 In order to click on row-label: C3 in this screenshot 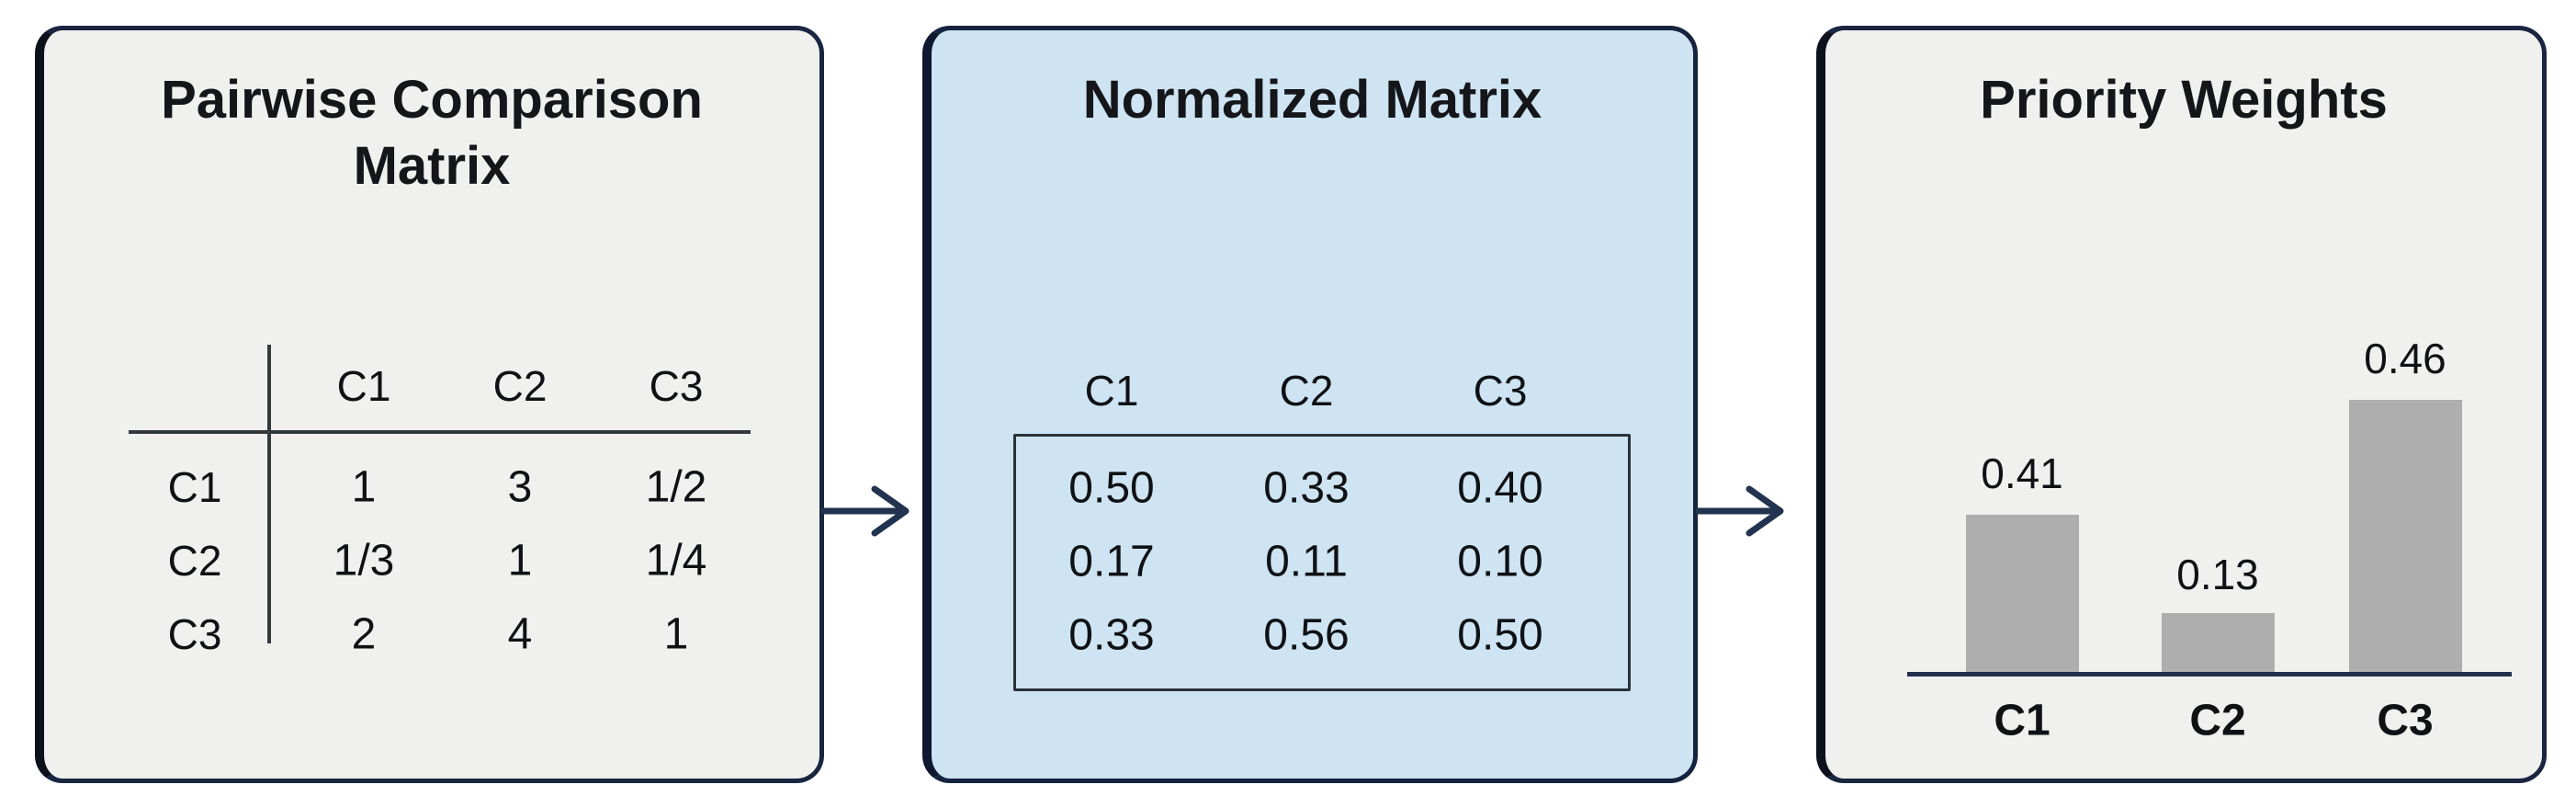, I will do `click(194, 634)`.